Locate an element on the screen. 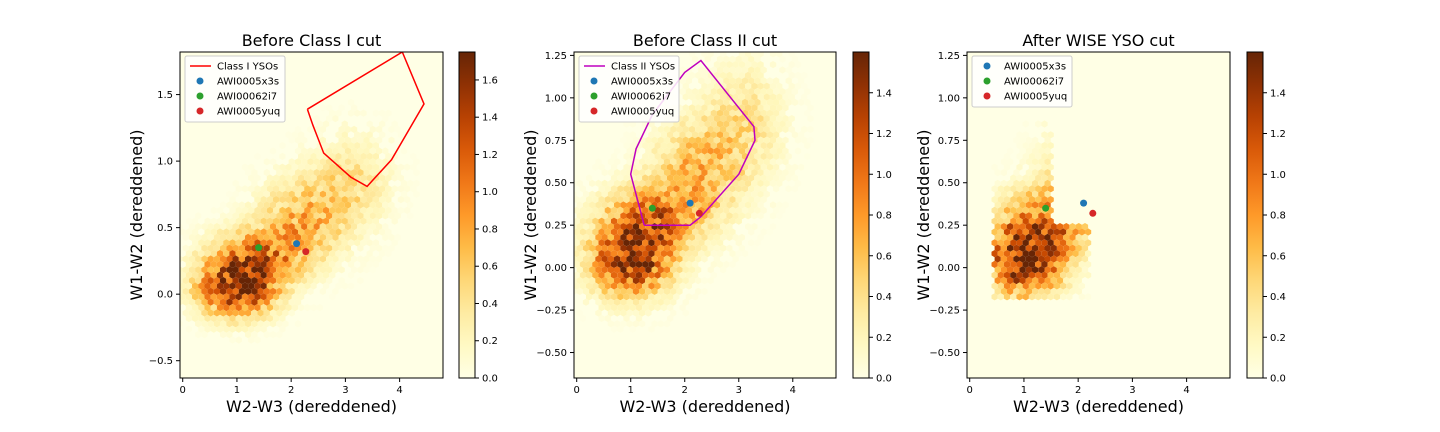  colorbar-tick-label: 0.6 is located at coordinates (1278, 256).